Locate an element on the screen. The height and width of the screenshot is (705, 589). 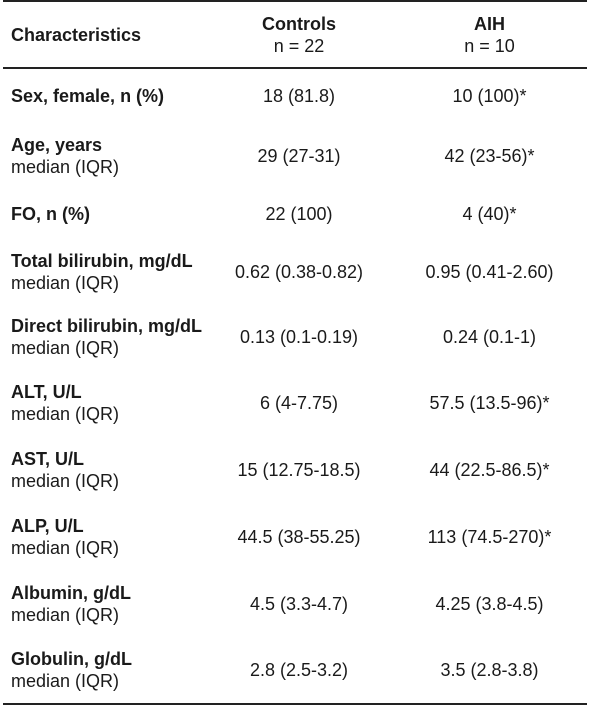
controls-value: 15 (12.75-18.5) is located at coordinates (299, 470).